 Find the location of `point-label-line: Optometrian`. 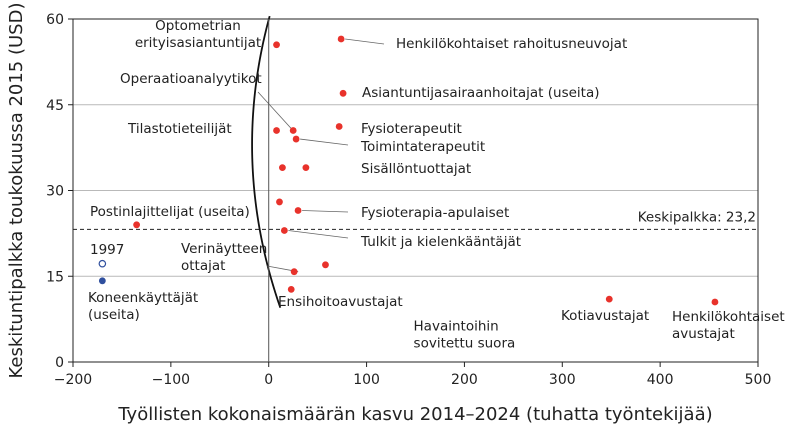

point-label-line: Optometrian is located at coordinates (198, 26).